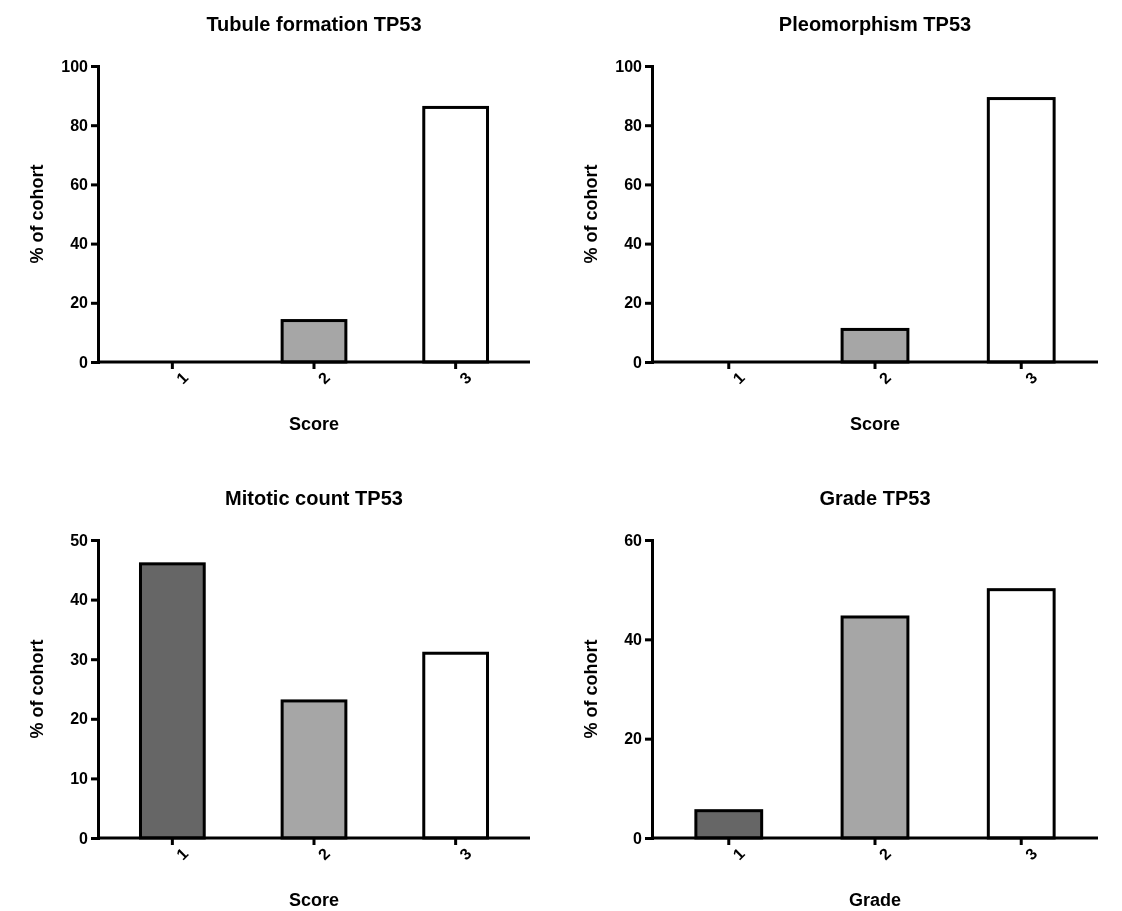  I want to click on chart-title: Pleomorphism TP53, so click(875, 24).